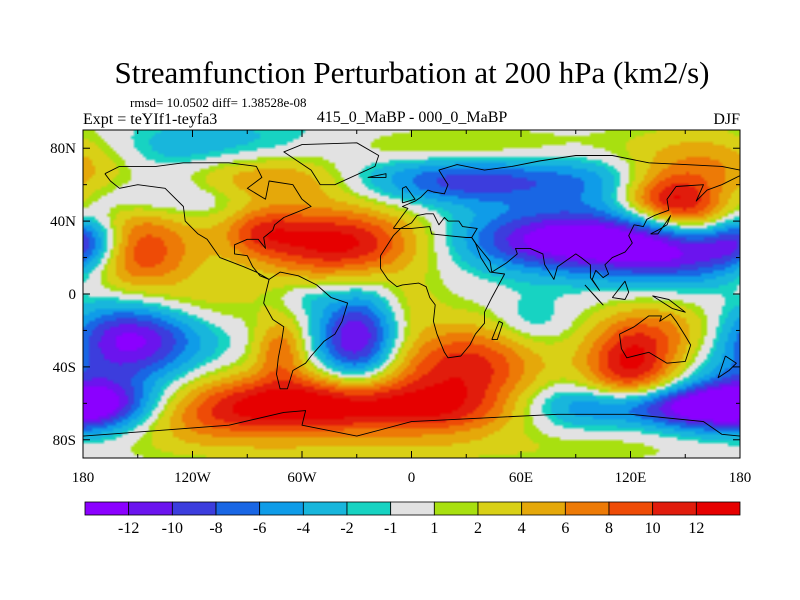  What do you see at coordinates (412, 478) in the screenshot?
I see `x-tick-label: 0` at bounding box center [412, 478].